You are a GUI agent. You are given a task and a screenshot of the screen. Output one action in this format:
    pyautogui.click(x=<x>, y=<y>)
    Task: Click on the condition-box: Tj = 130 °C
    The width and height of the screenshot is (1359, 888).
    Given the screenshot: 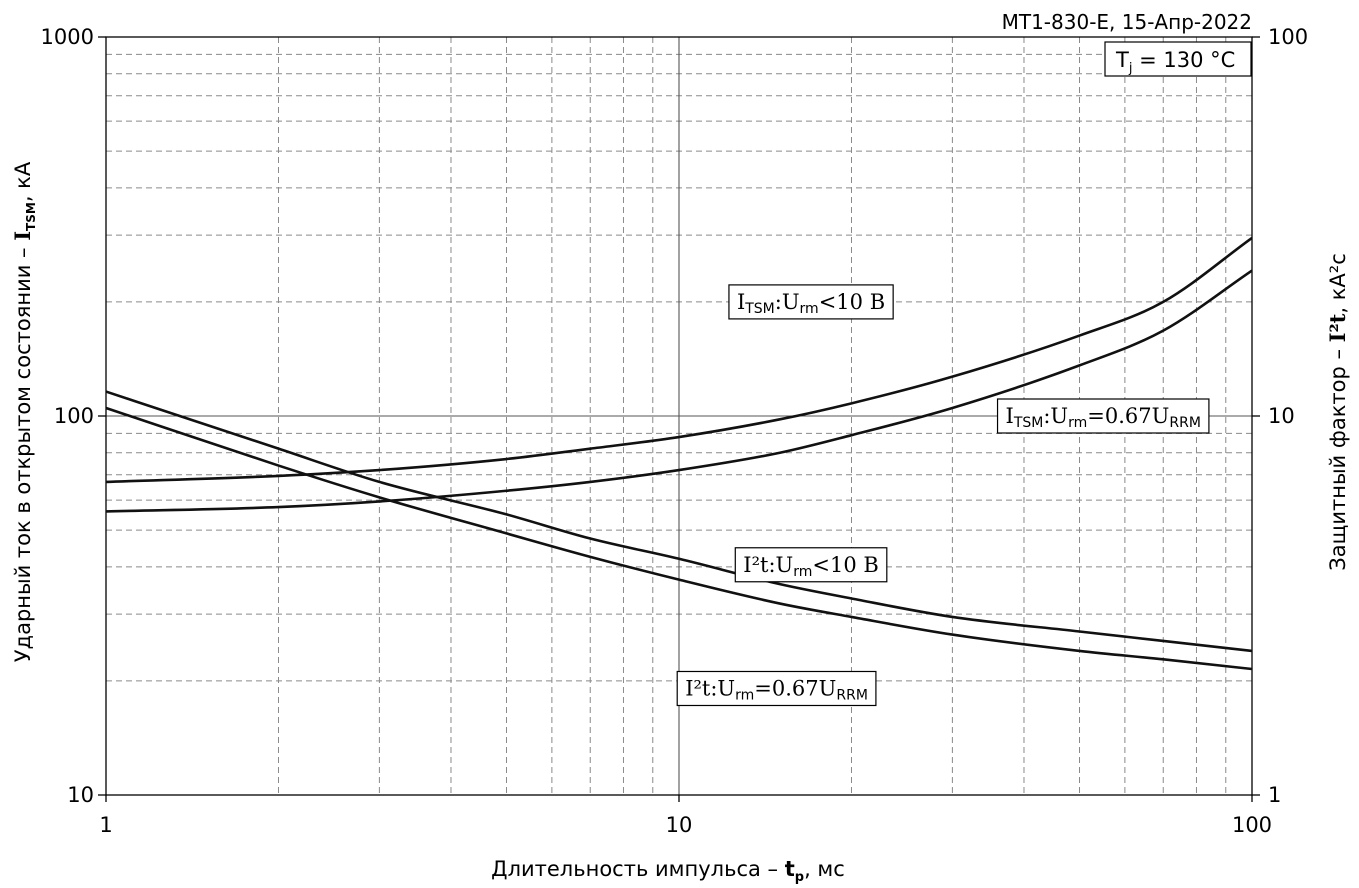 What is the action you would take?
    pyautogui.click(x=1178, y=59)
    